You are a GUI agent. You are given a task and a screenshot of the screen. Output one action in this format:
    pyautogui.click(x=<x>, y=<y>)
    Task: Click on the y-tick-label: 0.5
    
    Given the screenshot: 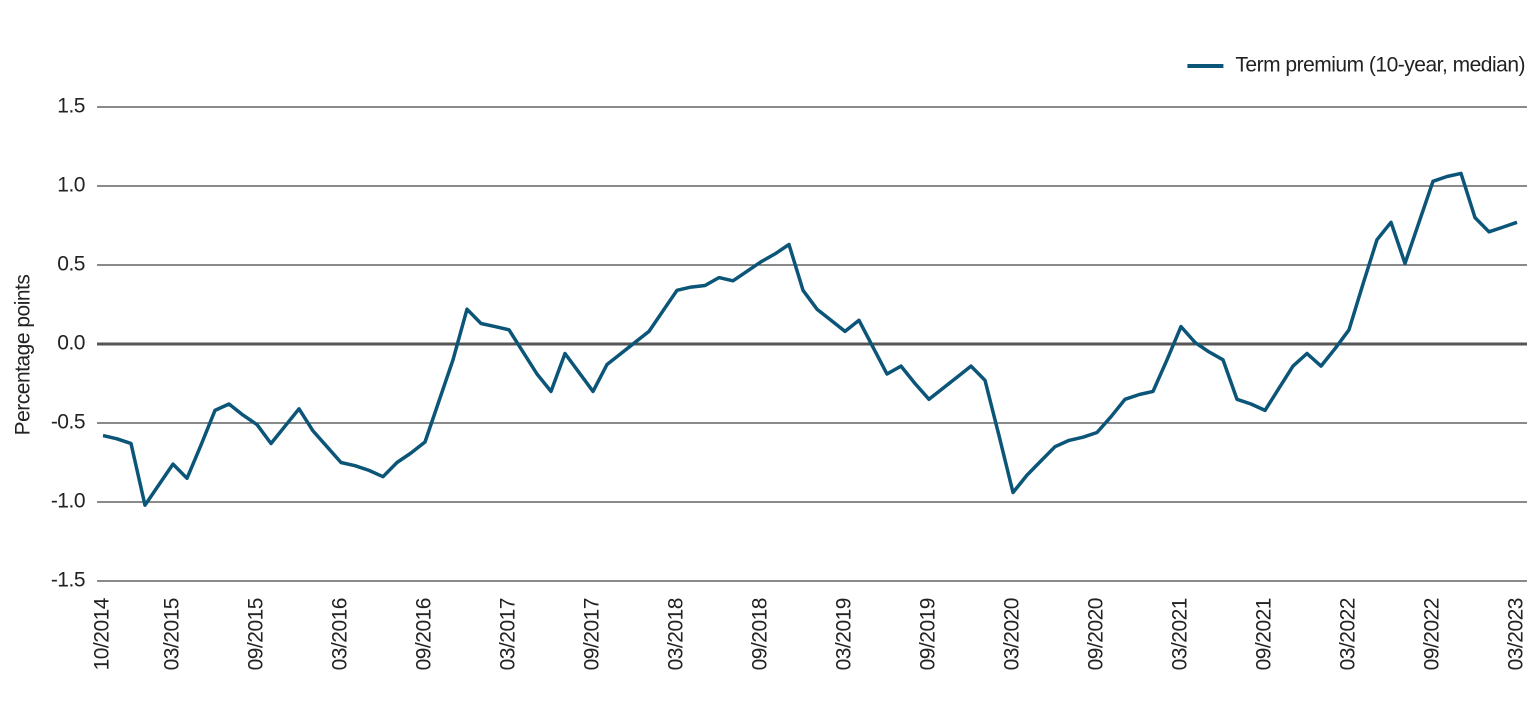 What is the action you would take?
    pyautogui.click(x=71, y=264)
    